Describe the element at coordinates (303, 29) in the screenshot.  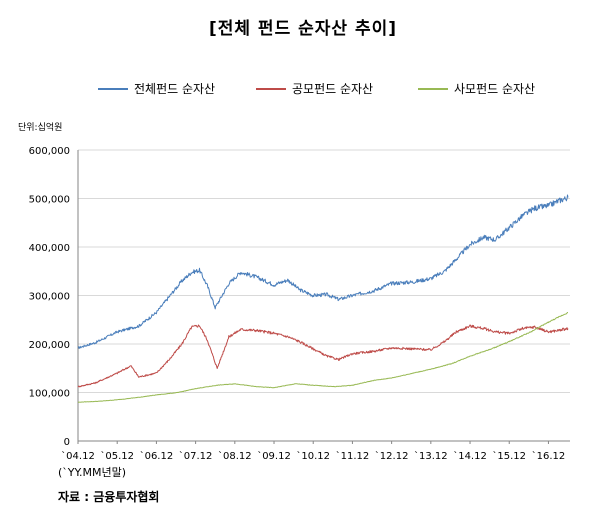
I see `chart-title: [전체 펀드 순자산 추이]` at that location.